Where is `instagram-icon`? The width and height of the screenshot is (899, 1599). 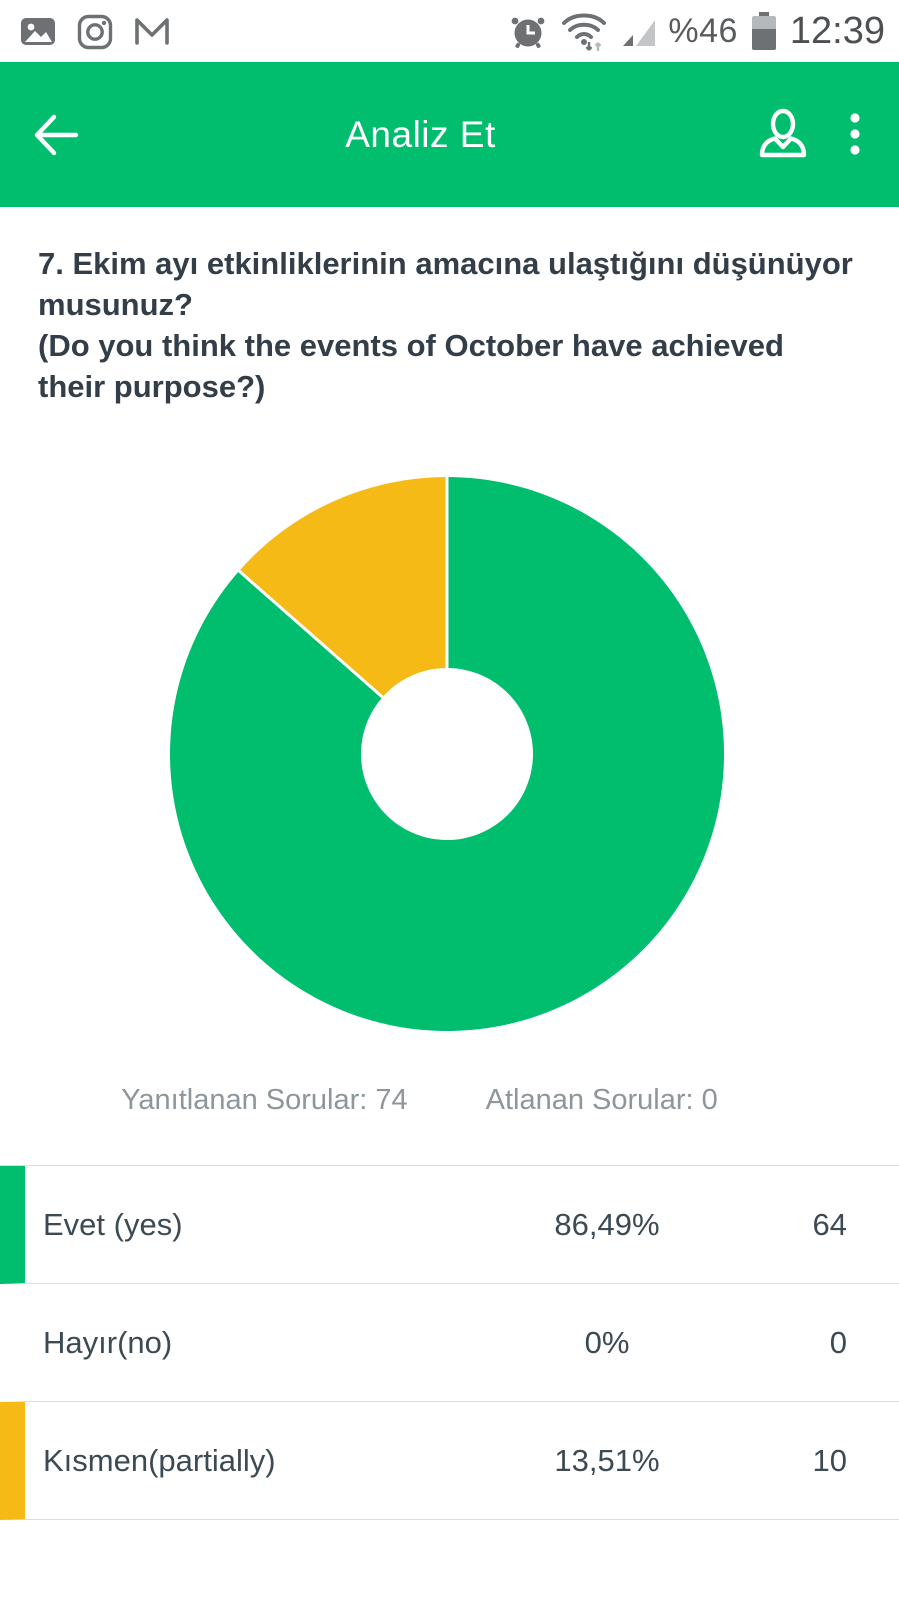 instagram-icon is located at coordinates (95, 32).